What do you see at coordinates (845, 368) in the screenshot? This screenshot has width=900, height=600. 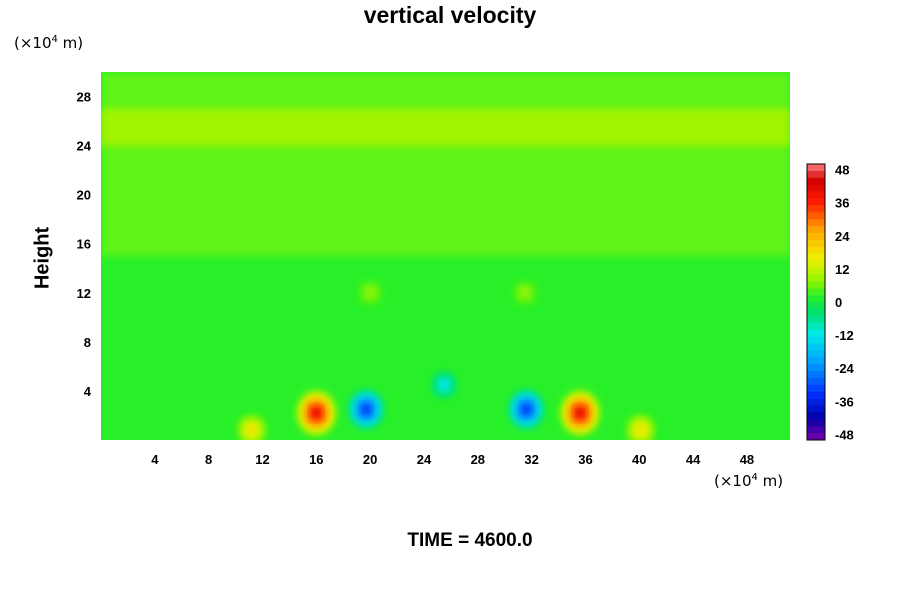 I see `colorbar-tick-label: -24` at bounding box center [845, 368].